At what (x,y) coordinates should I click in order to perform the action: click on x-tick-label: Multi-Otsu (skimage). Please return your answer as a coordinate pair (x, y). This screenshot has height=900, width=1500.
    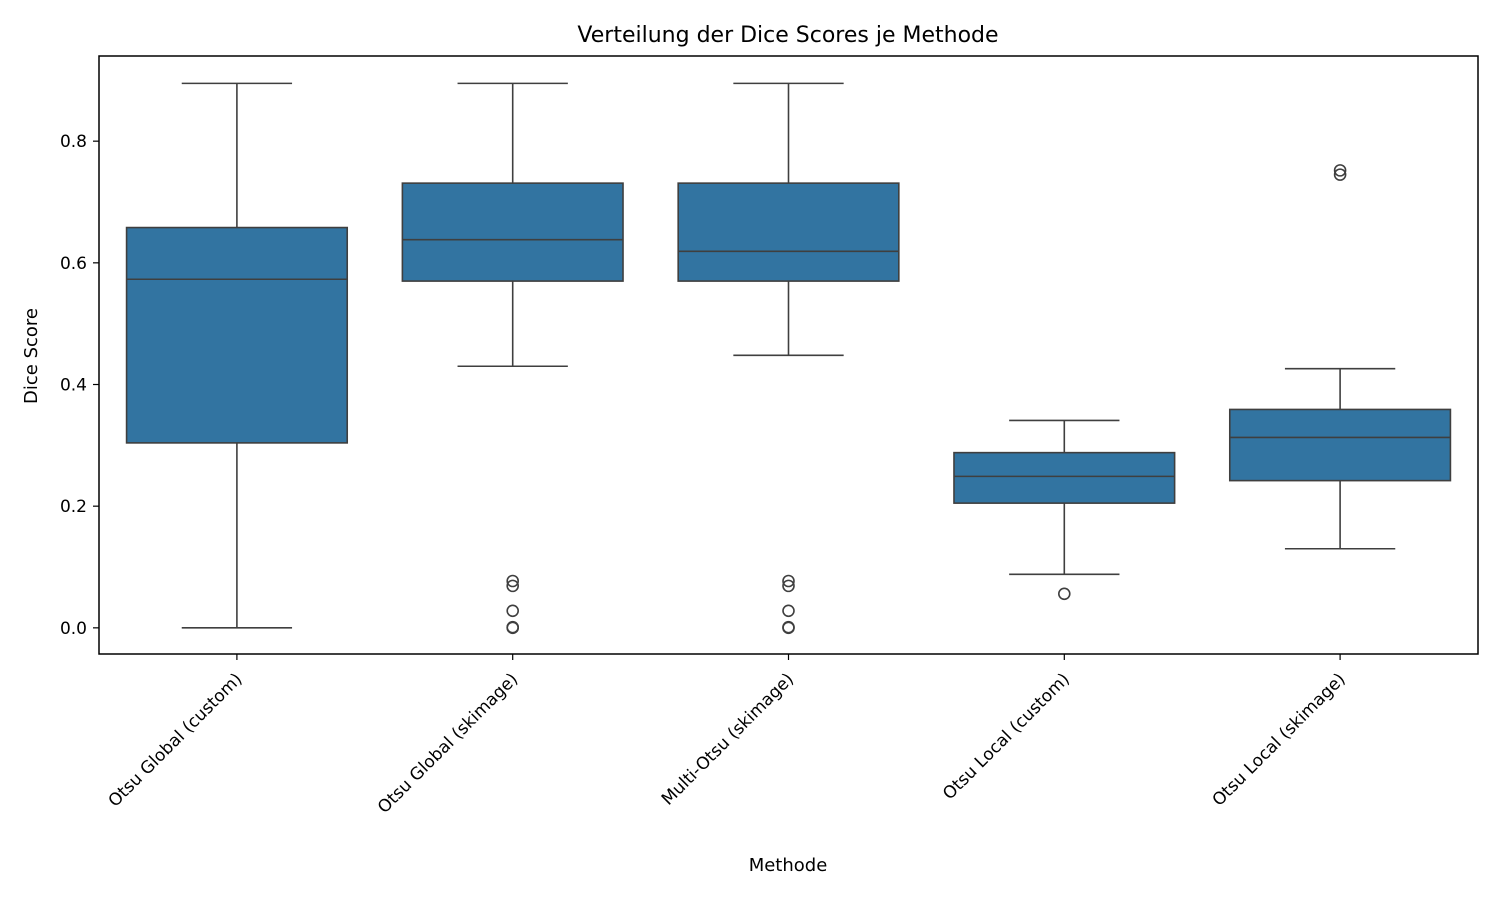
    Looking at the image, I should click on (728, 739).